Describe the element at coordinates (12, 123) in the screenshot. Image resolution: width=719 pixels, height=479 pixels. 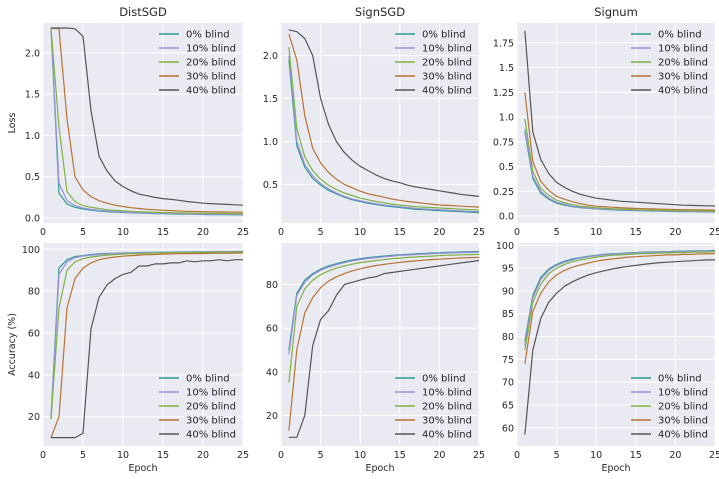
I see `y-axis-label: Loss` at that location.